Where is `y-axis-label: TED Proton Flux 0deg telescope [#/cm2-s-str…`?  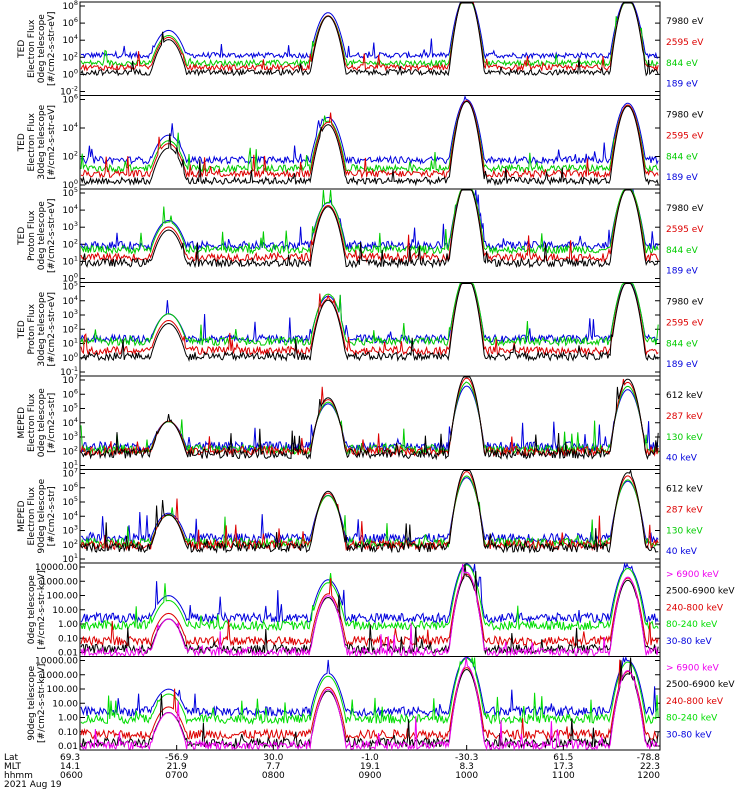 y-axis-label: TED Proton Flux 0deg telescope [#/cm2-s-str… is located at coordinates (37, 235).